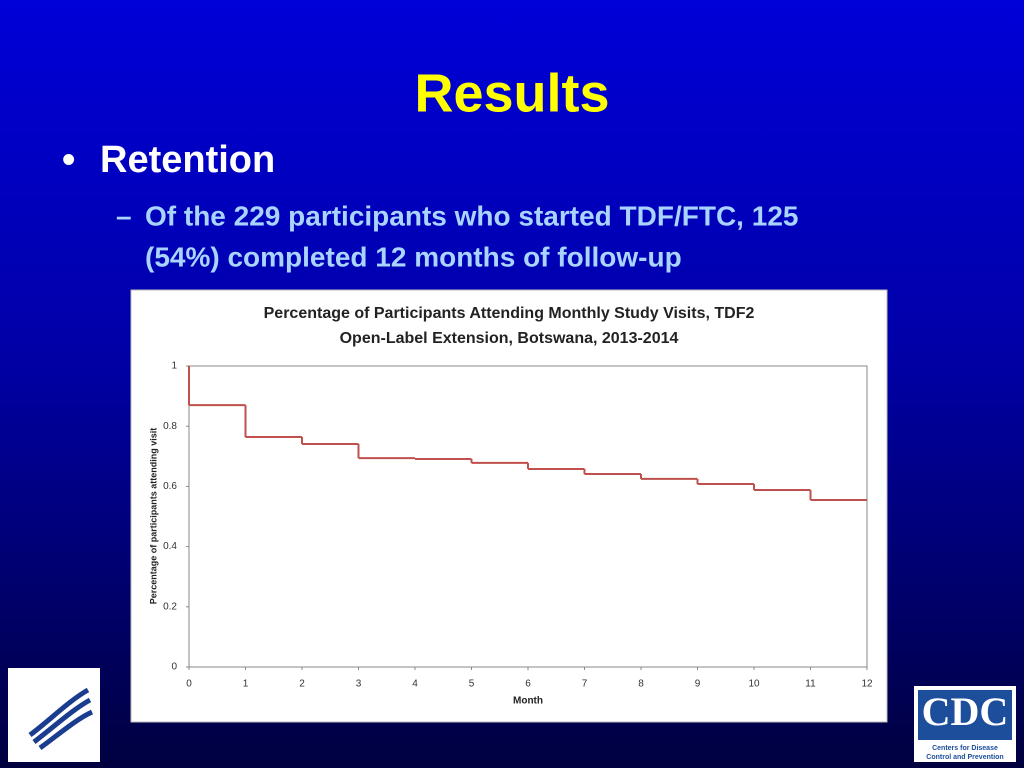 The image size is (1024, 773). I want to click on x-tick-label: 1, so click(246, 684).